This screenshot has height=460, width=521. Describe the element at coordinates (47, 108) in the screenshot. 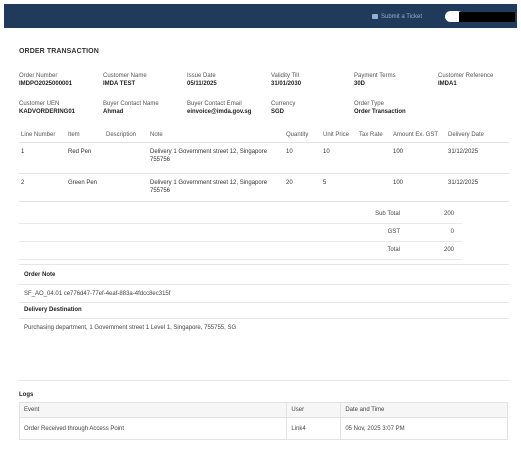

I see `customer-uen-field: Customer UEN KADVORDERING01` at that location.